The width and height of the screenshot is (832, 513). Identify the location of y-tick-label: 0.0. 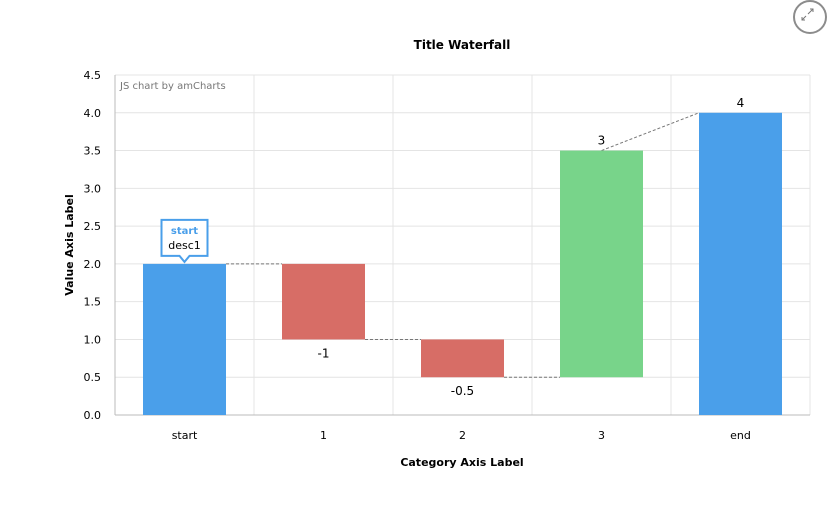
(93, 415).